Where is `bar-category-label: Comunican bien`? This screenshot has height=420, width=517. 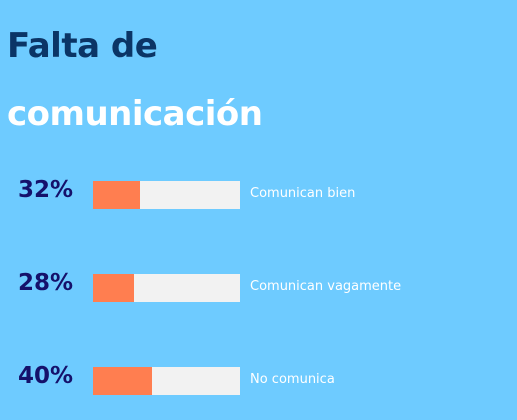 bar-category-label: Comunican bien is located at coordinates (303, 193).